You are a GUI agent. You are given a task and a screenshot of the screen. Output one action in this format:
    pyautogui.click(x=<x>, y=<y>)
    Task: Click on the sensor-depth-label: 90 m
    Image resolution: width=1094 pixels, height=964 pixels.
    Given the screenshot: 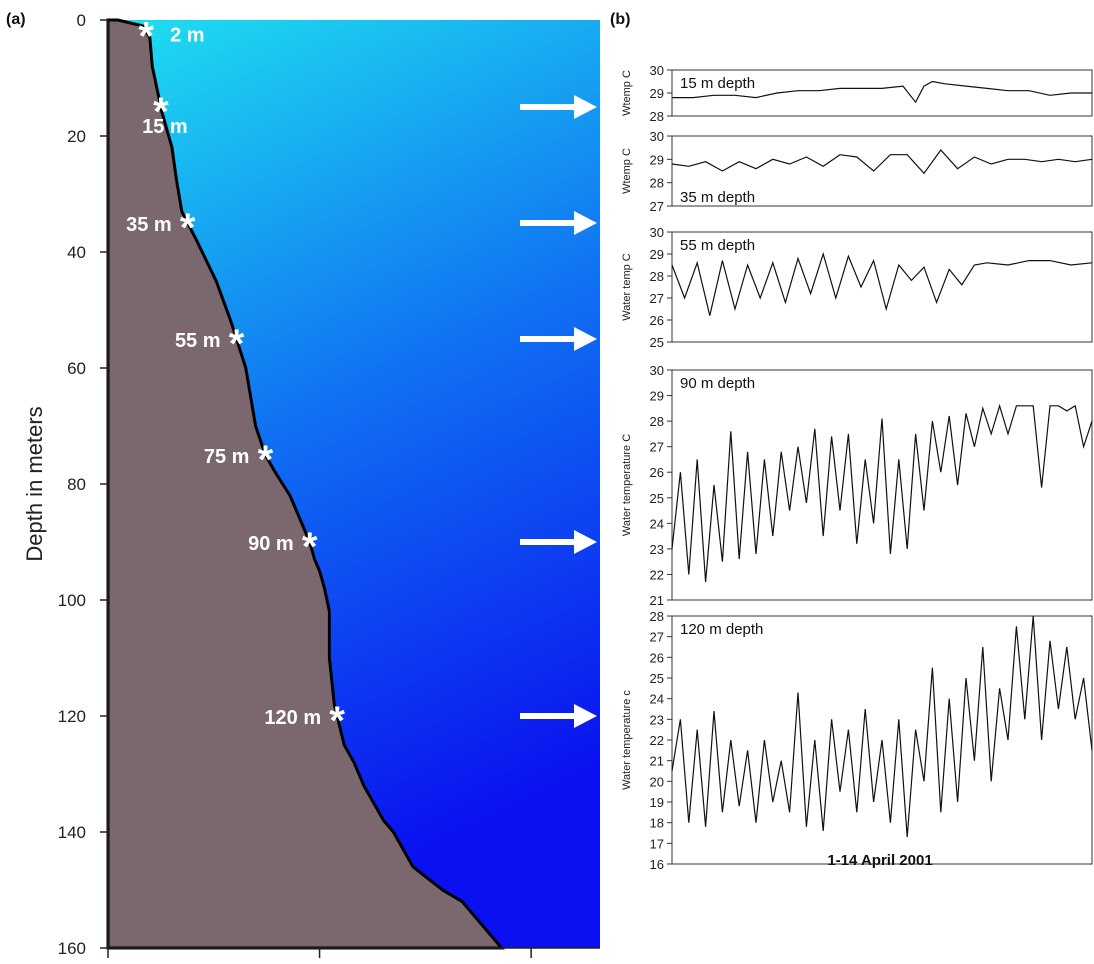 What is the action you would take?
    pyautogui.click(x=271, y=544)
    